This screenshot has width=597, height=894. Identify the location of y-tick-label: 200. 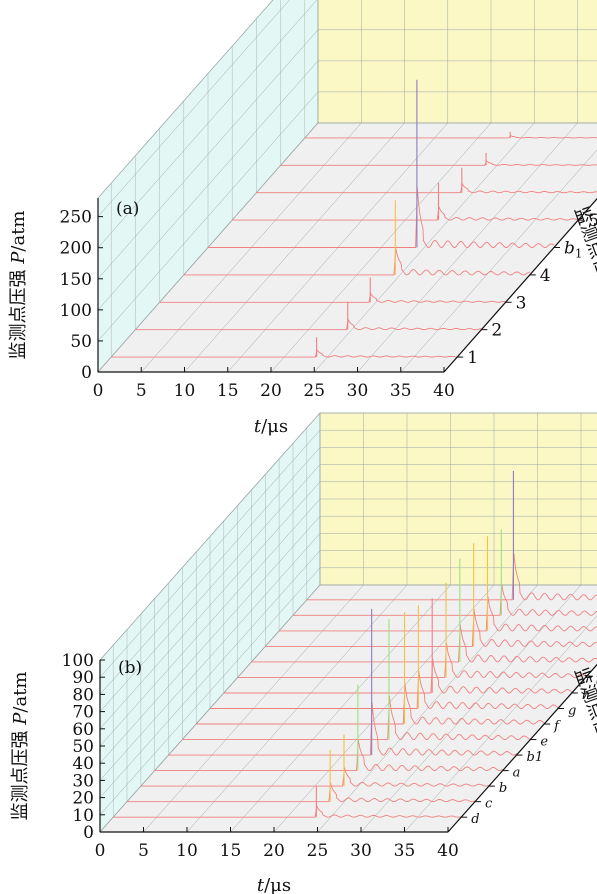
(76, 249).